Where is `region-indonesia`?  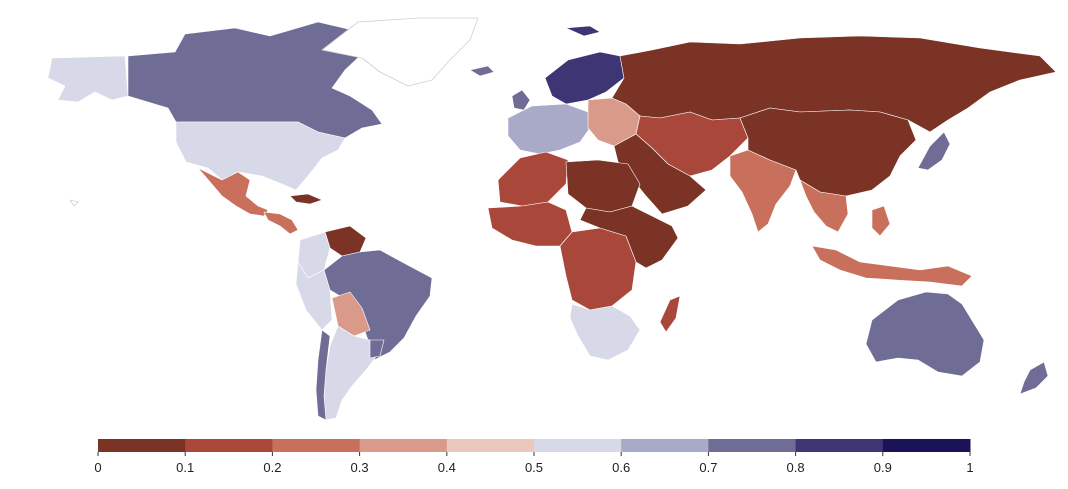 region-indonesia is located at coordinates (892, 266).